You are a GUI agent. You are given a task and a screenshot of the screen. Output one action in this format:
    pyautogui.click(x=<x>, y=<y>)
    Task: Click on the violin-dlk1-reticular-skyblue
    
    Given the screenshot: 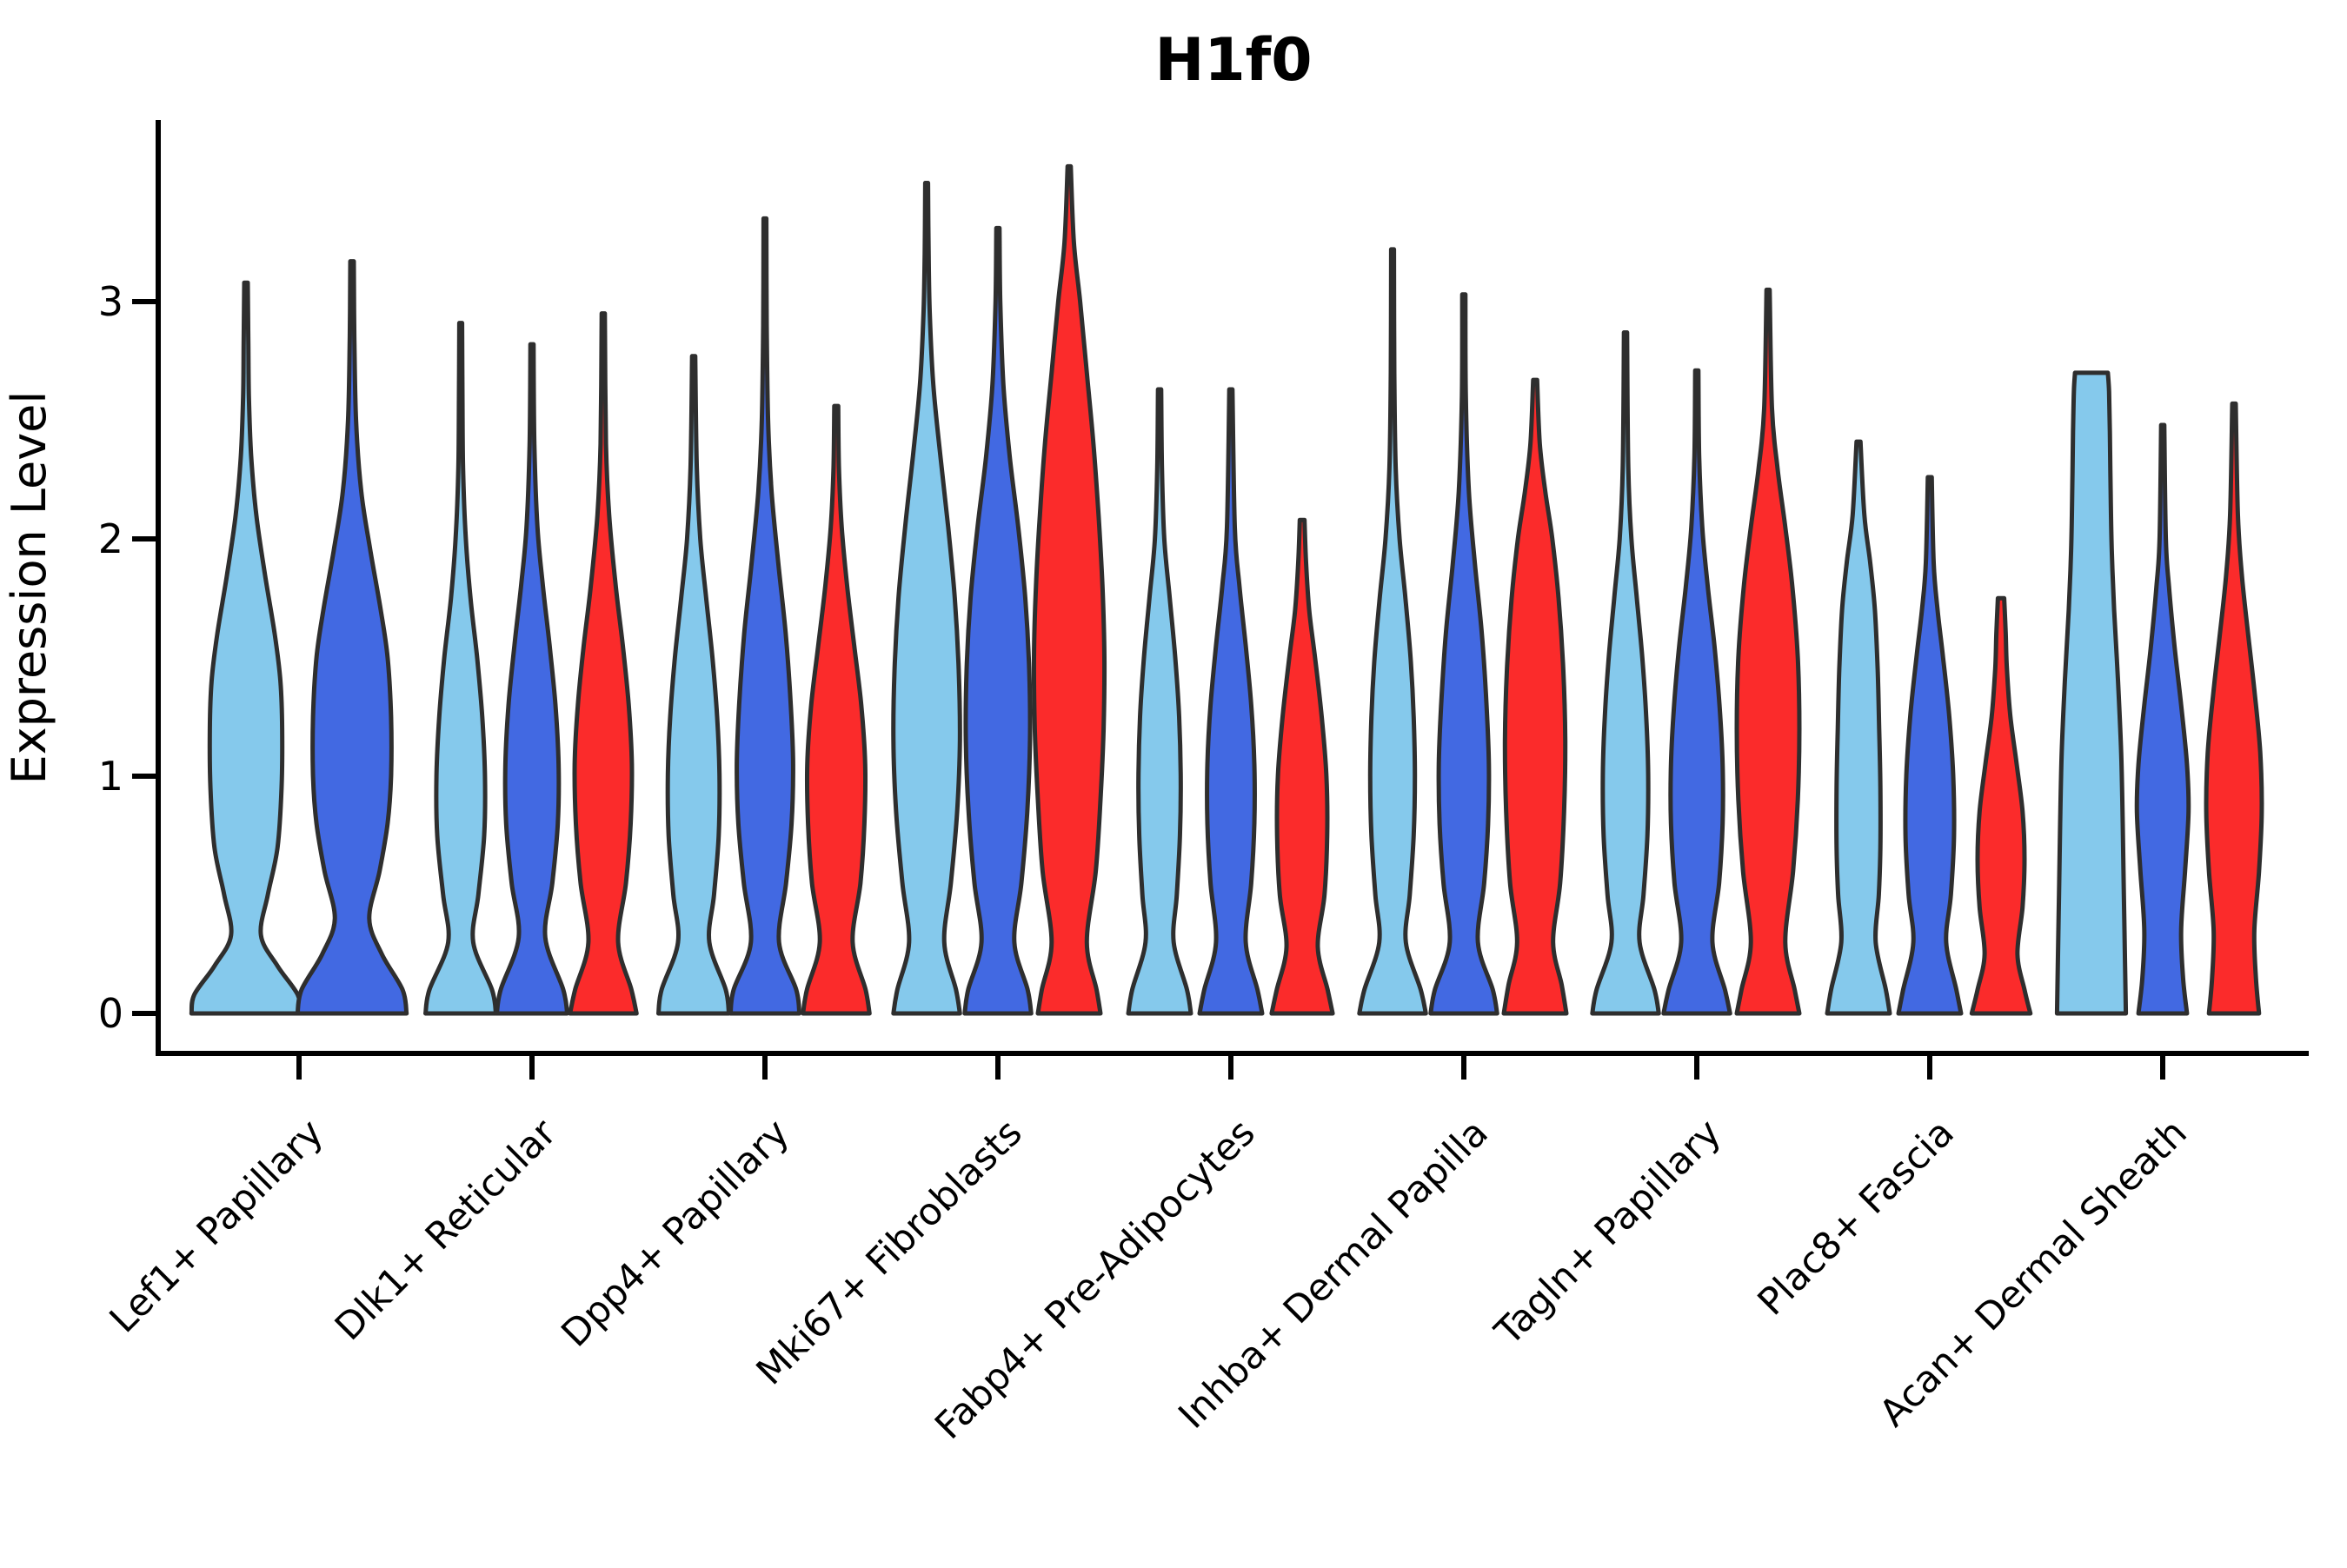 What is the action you would take?
    pyautogui.click(x=460, y=668)
    